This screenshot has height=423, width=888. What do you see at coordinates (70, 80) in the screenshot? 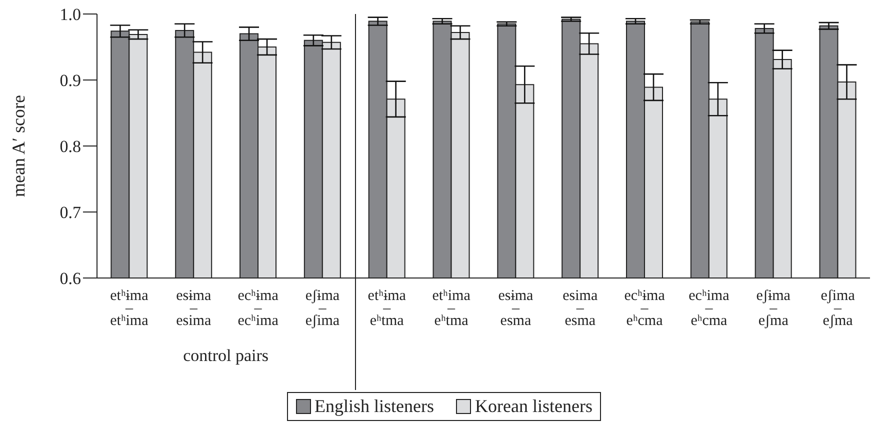
I see `y-tick-label: 0.9` at bounding box center [70, 80].